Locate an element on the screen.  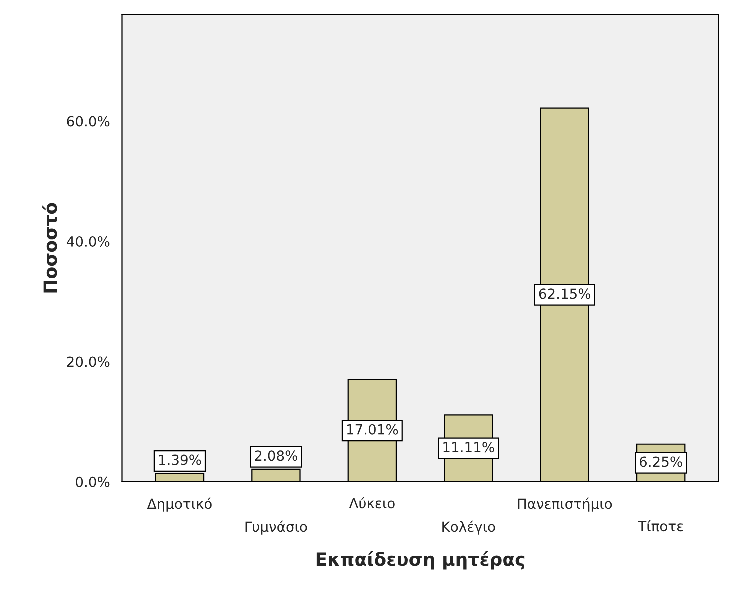
y-tick-label: 20.0% is located at coordinates (88, 362).